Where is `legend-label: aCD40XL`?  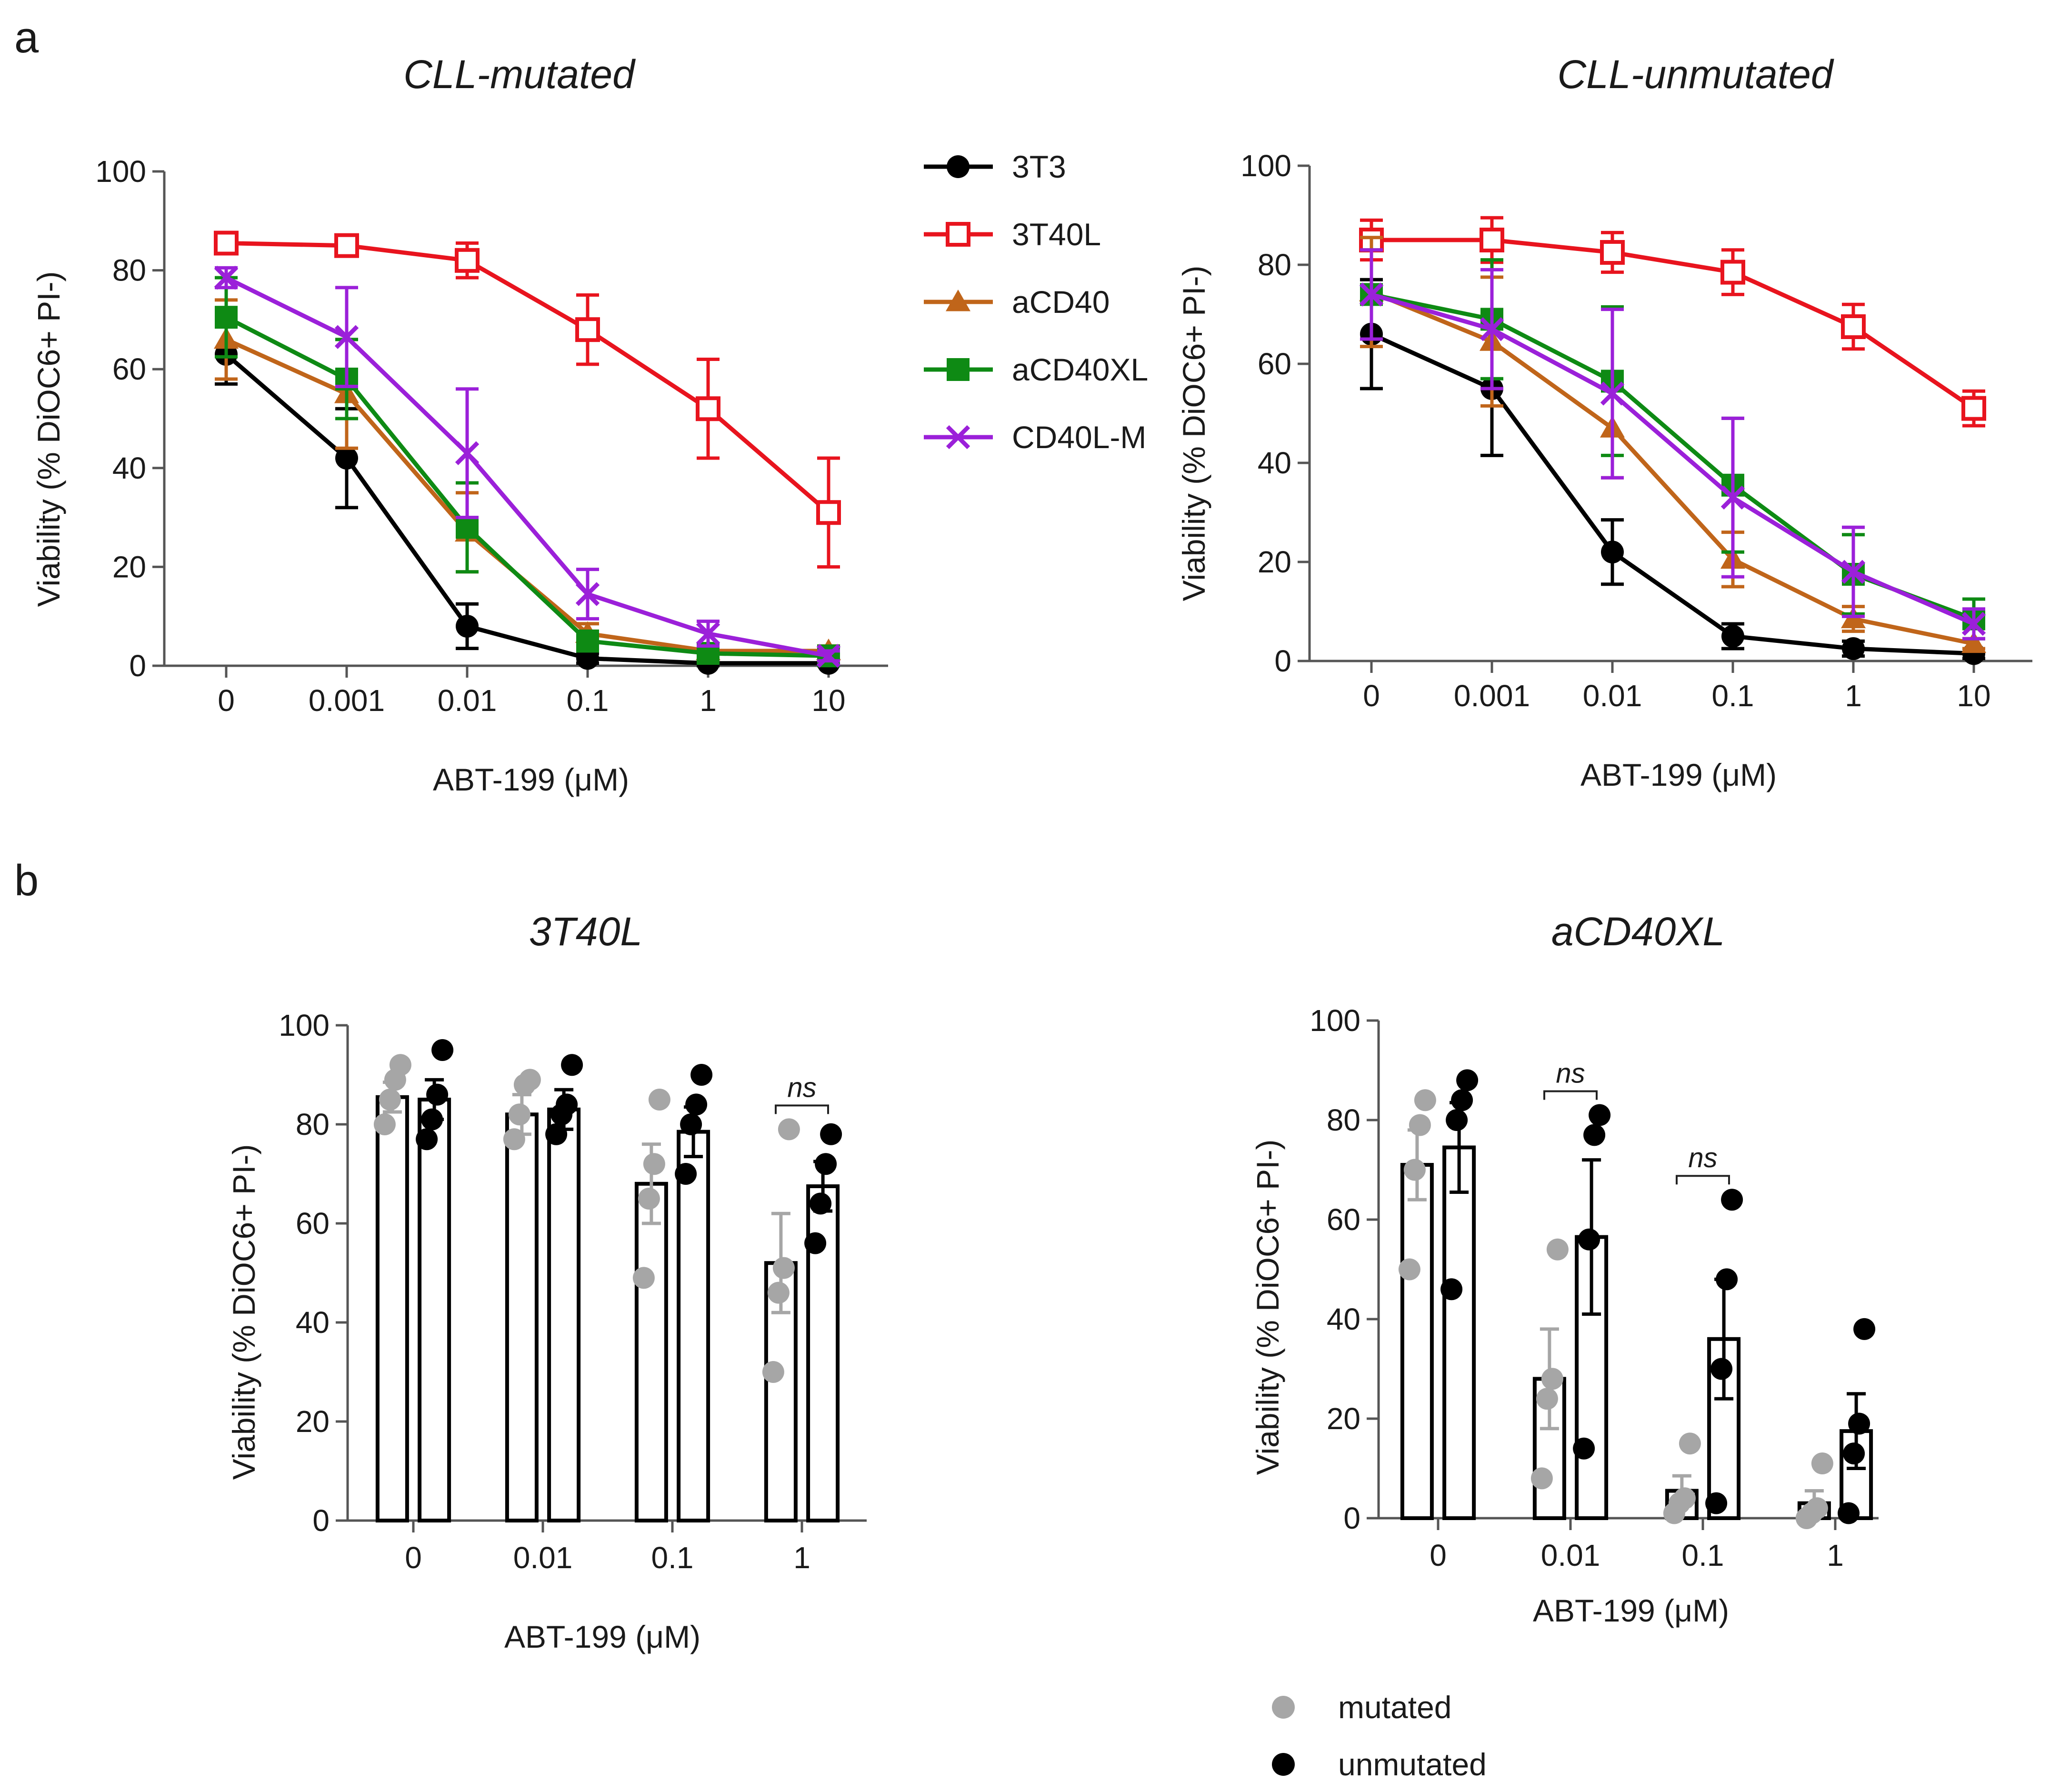 legend-label: aCD40XL is located at coordinates (1080, 369).